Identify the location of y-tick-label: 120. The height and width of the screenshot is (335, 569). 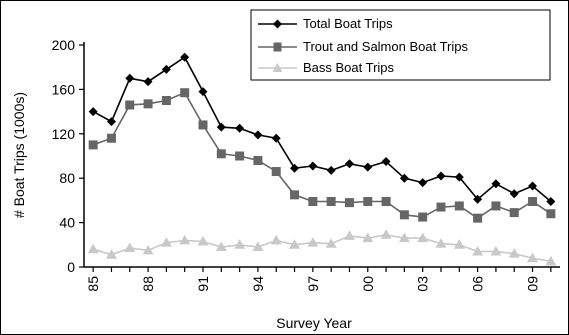
(64, 134).